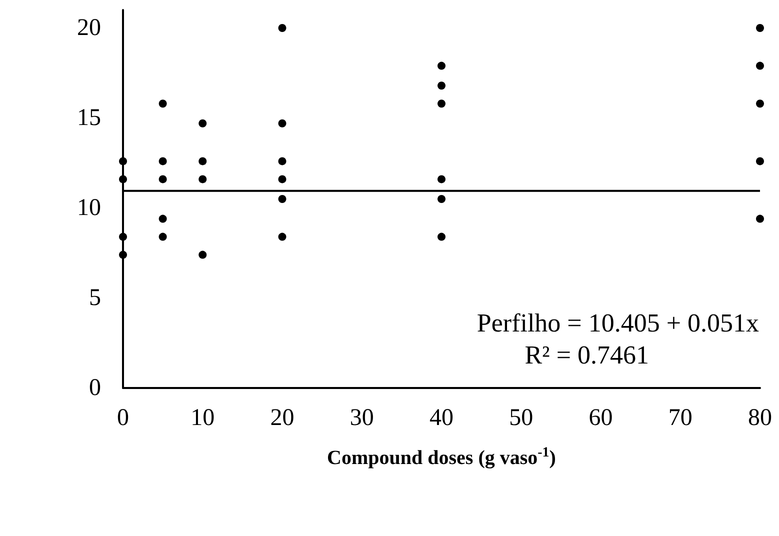  What do you see at coordinates (617, 323) in the screenshot?
I see `annotation: Perfilho = 10.405 + 0.051x` at bounding box center [617, 323].